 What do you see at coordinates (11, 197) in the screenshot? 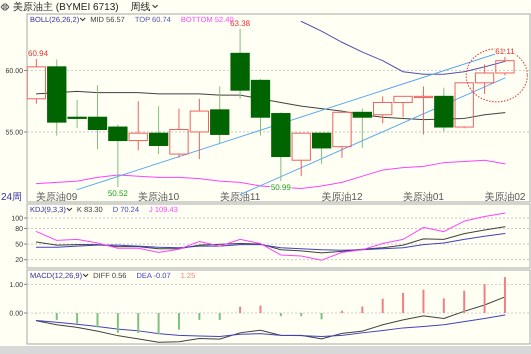
I see `text: 24周` at bounding box center [11, 197].